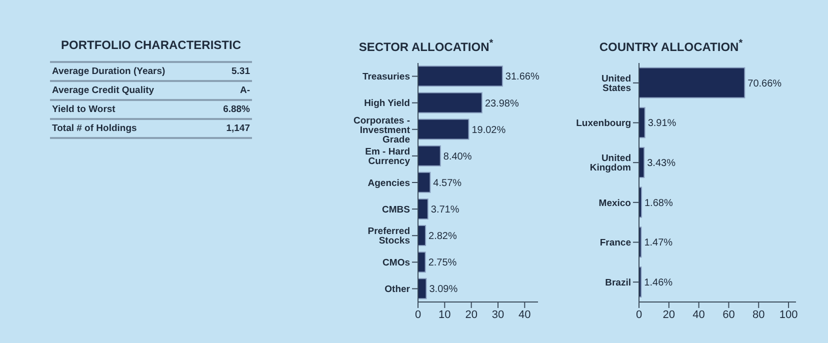 This screenshot has width=828, height=343. Describe the element at coordinates (396, 263) in the screenshot. I see `y-tick-label: CMOs` at that location.